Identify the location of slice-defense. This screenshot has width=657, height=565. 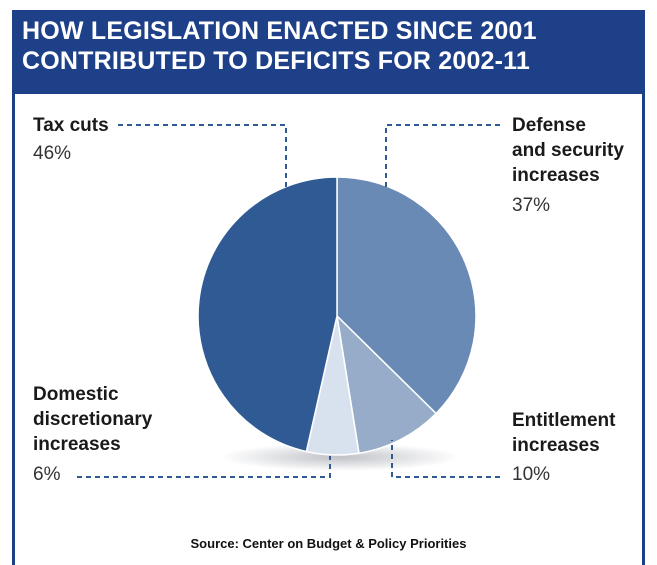
(406, 295).